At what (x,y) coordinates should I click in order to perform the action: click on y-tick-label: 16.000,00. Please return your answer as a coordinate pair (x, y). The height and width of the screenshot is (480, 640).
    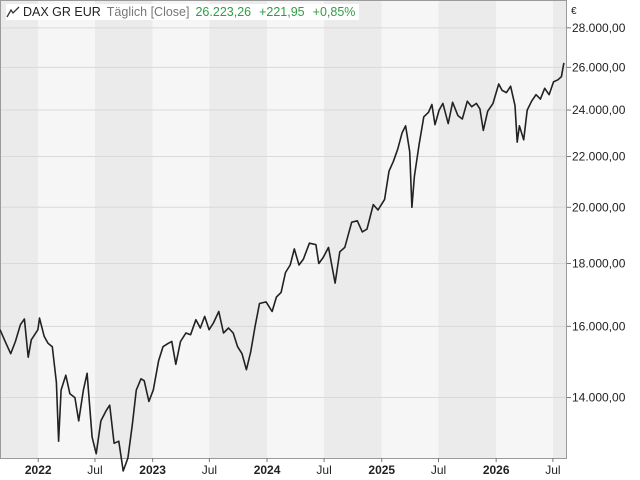
    Looking at the image, I should click on (599, 326).